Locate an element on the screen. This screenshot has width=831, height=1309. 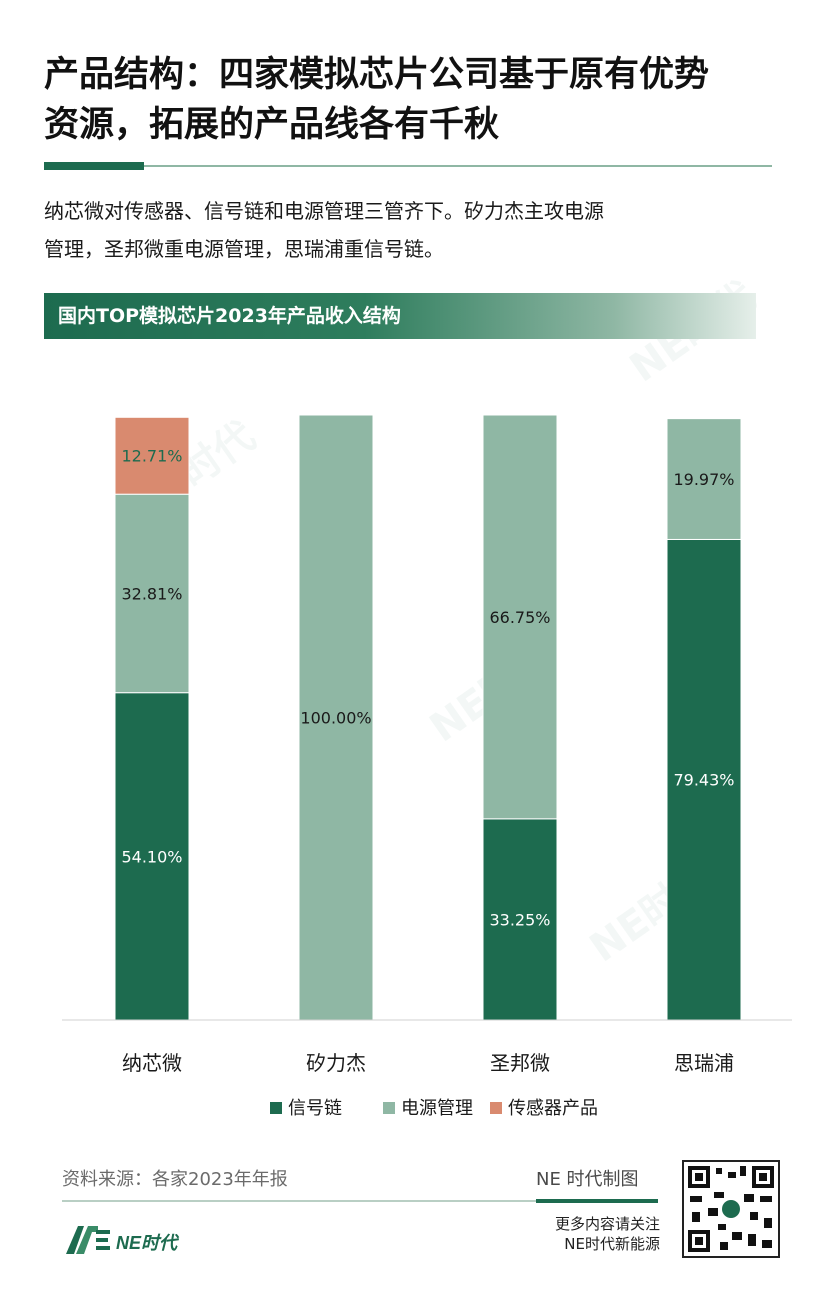
data-label: 66.75% is located at coordinates (519, 617).